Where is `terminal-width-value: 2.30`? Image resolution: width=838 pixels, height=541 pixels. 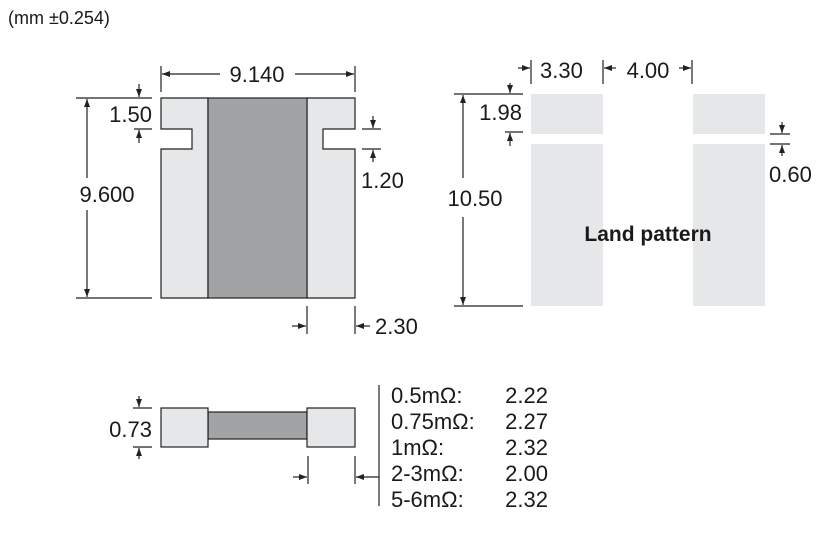
terminal-width-value: 2.30 is located at coordinates (396, 326).